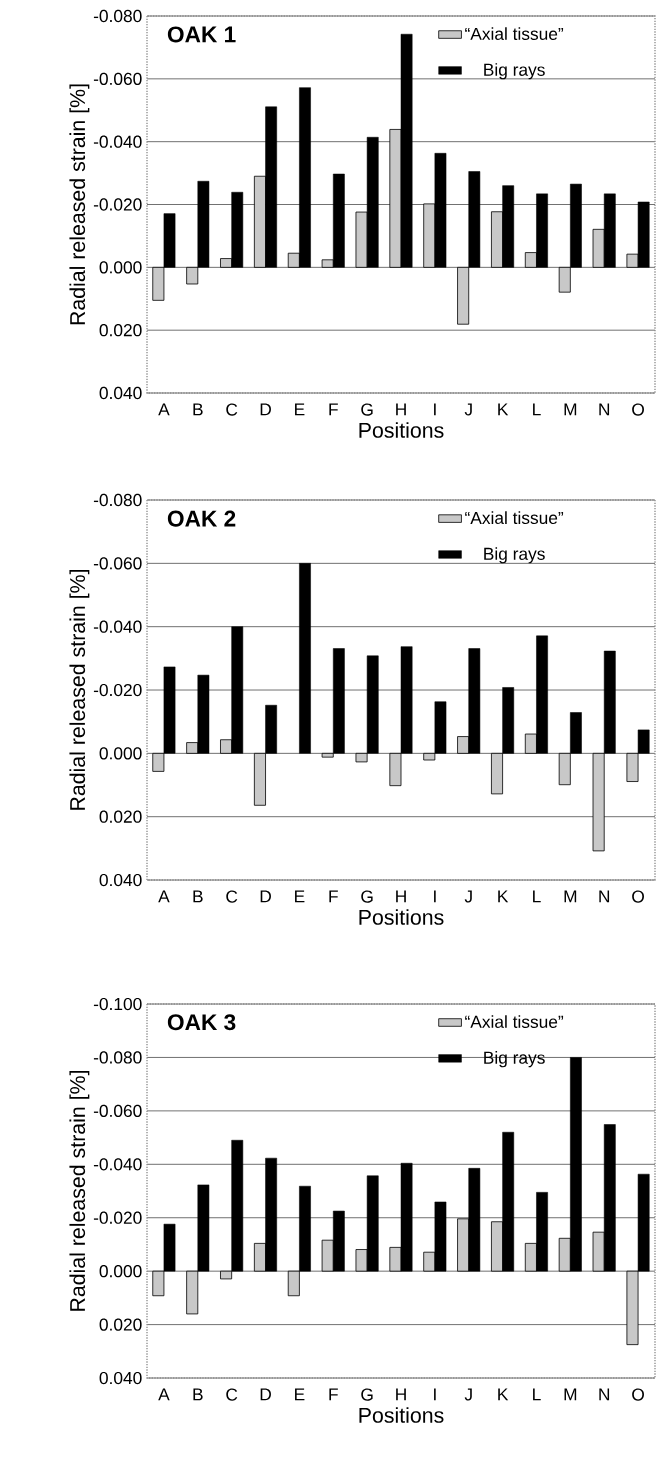 The height and width of the screenshot is (1461, 668). What do you see at coordinates (201, 518) in the screenshot?
I see `chart-title: OAK 2` at bounding box center [201, 518].